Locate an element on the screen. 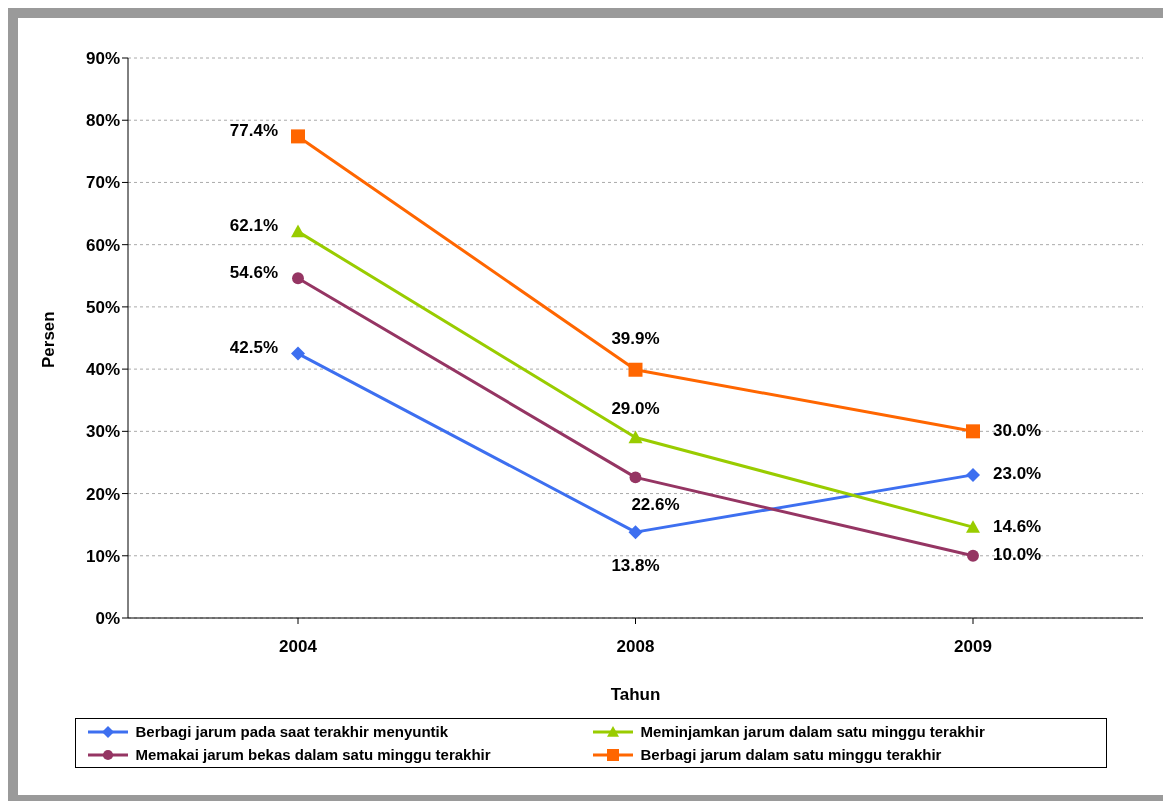  data-label: 62.1% is located at coordinates (253, 226).